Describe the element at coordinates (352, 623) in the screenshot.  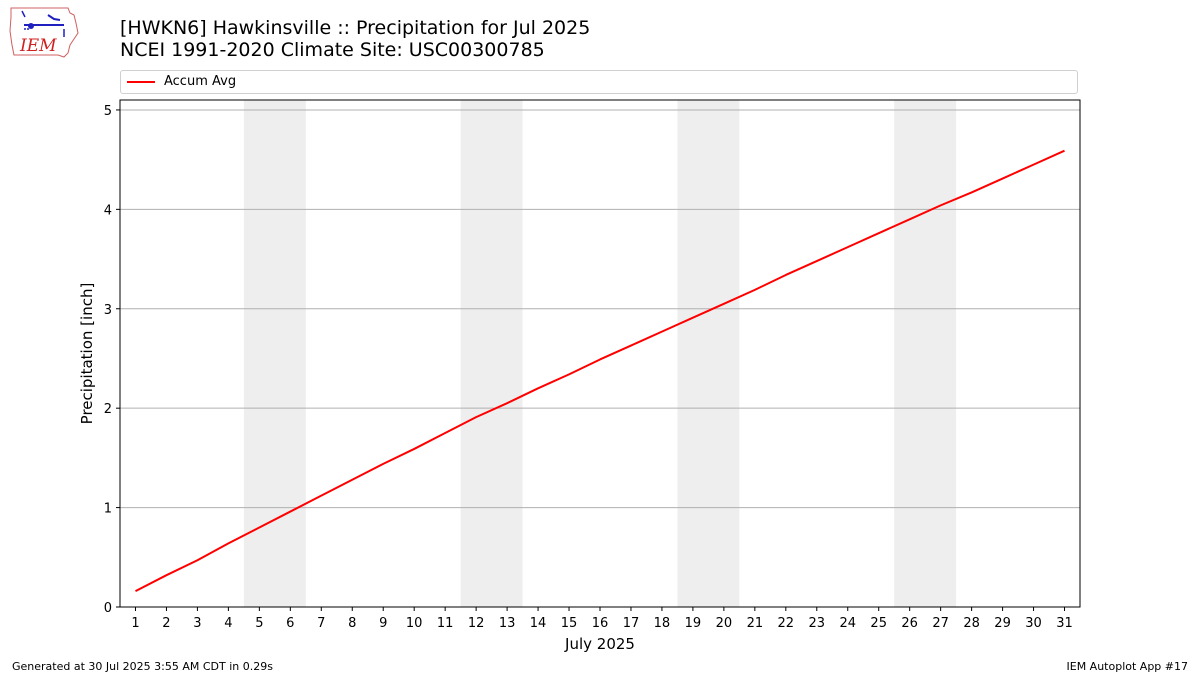
I see `x-tick-label: 8` at that location.